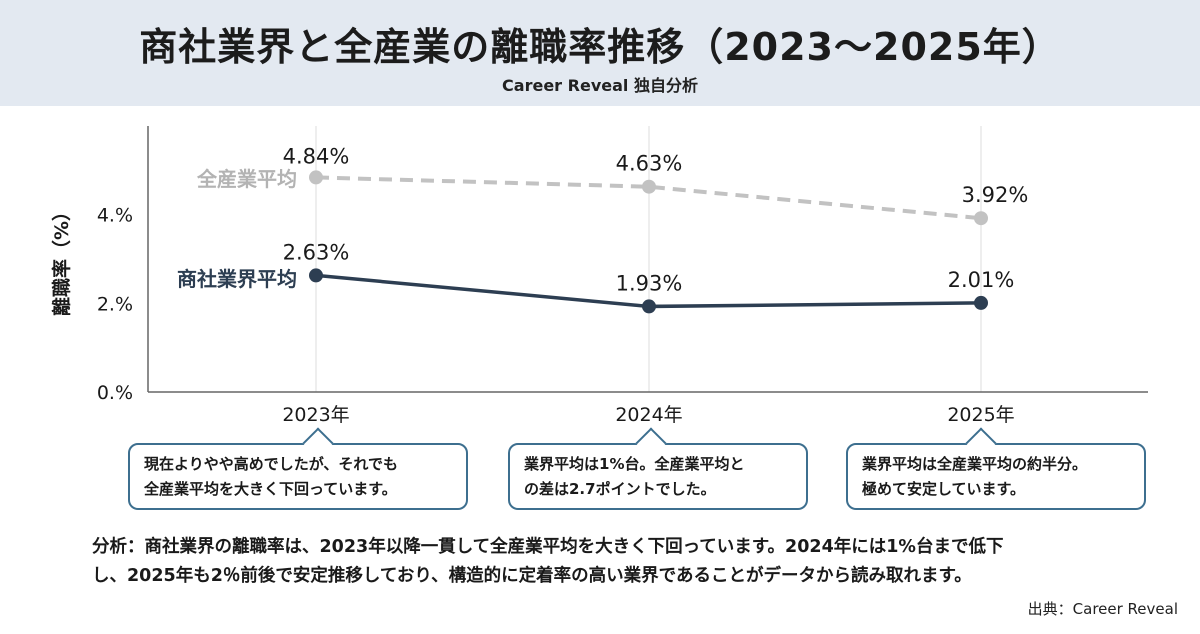  What do you see at coordinates (658, 476) in the screenshot?
I see `callout-2024: 業界平均は1%台。全産業平均と の差は2.7ポイントでした。` at bounding box center [658, 476].